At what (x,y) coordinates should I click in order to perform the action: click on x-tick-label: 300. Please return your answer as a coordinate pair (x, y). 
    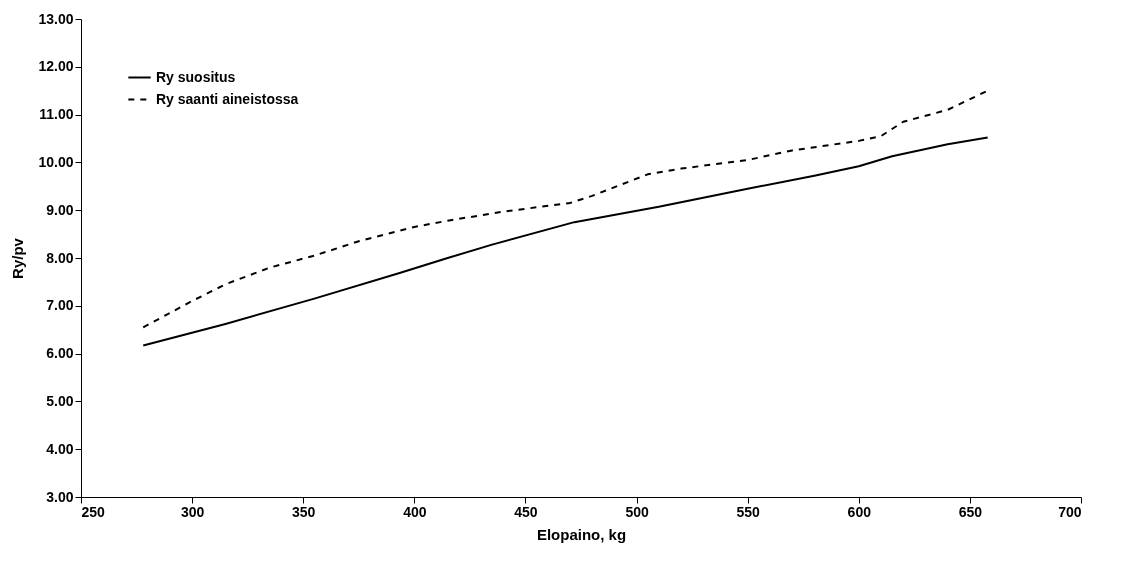
    Looking at the image, I should click on (192, 511).